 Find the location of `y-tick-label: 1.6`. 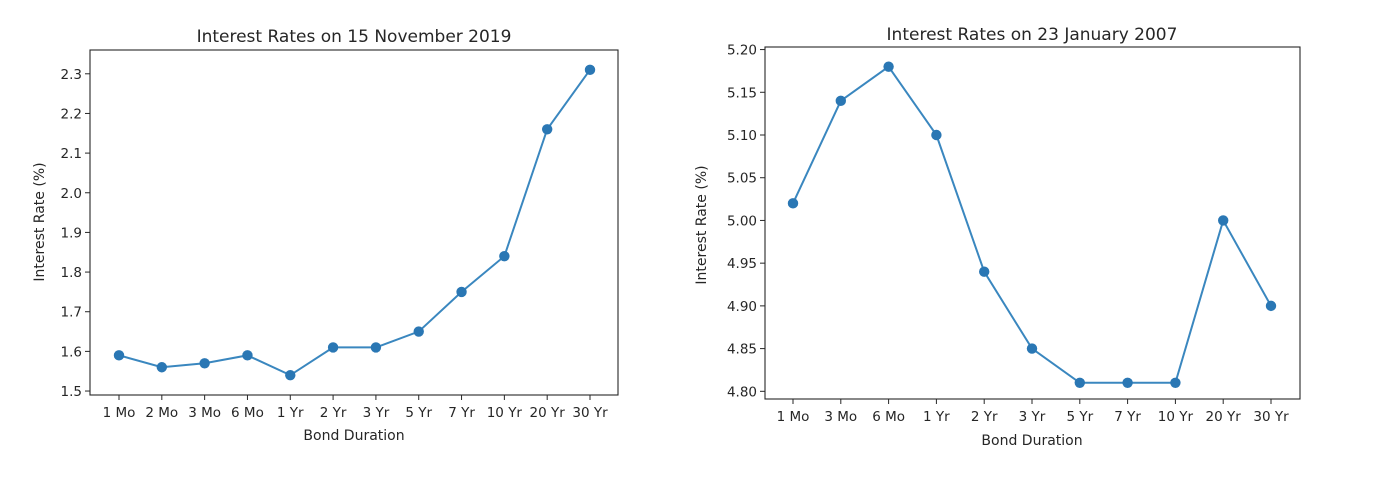

y-tick-label: 1.6 is located at coordinates (71, 352).